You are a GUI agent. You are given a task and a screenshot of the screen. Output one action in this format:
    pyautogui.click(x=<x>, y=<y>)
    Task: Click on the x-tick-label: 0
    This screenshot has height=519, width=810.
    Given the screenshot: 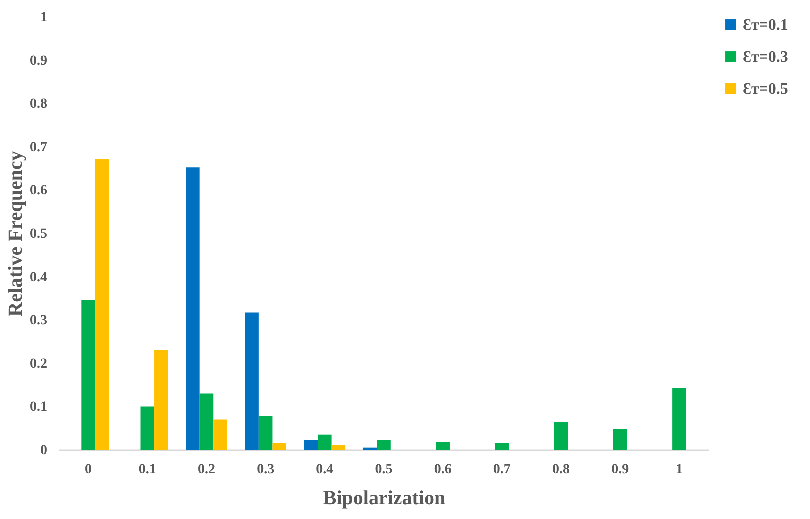 What is the action you would take?
    pyautogui.click(x=88, y=470)
    